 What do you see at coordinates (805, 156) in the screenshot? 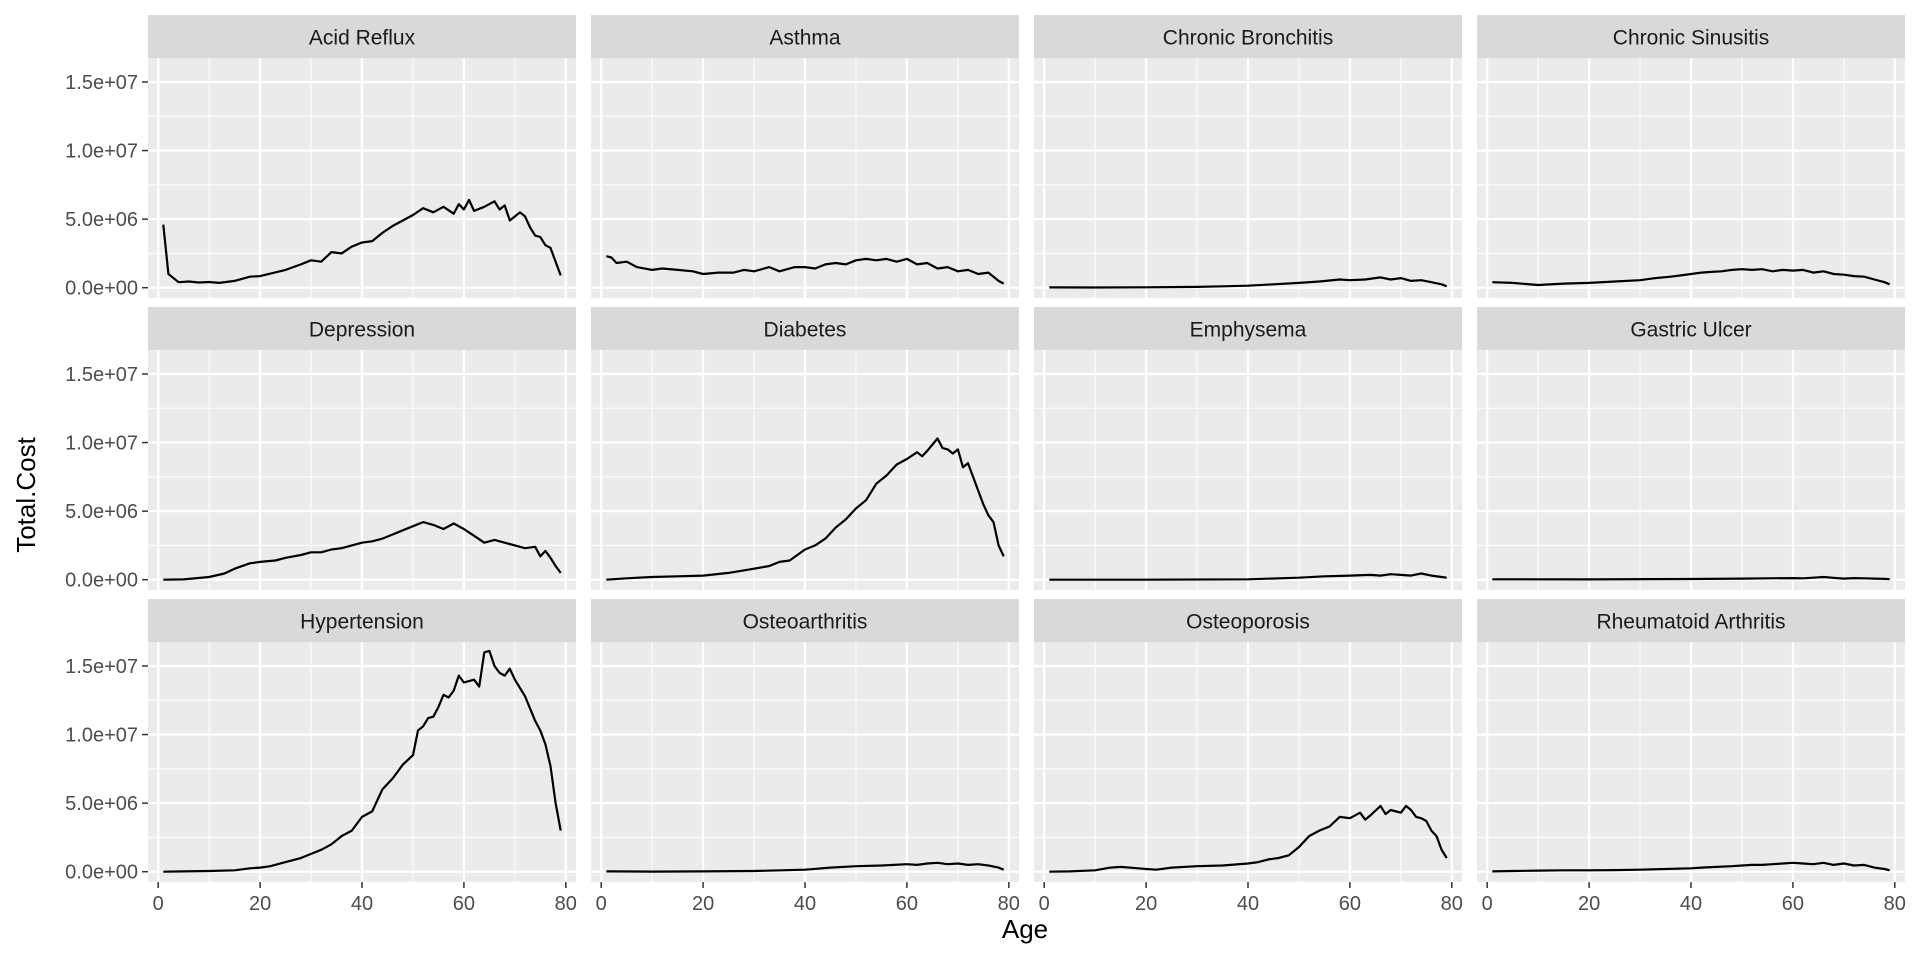
I see `facet-panel: Asthma` at bounding box center [805, 156].